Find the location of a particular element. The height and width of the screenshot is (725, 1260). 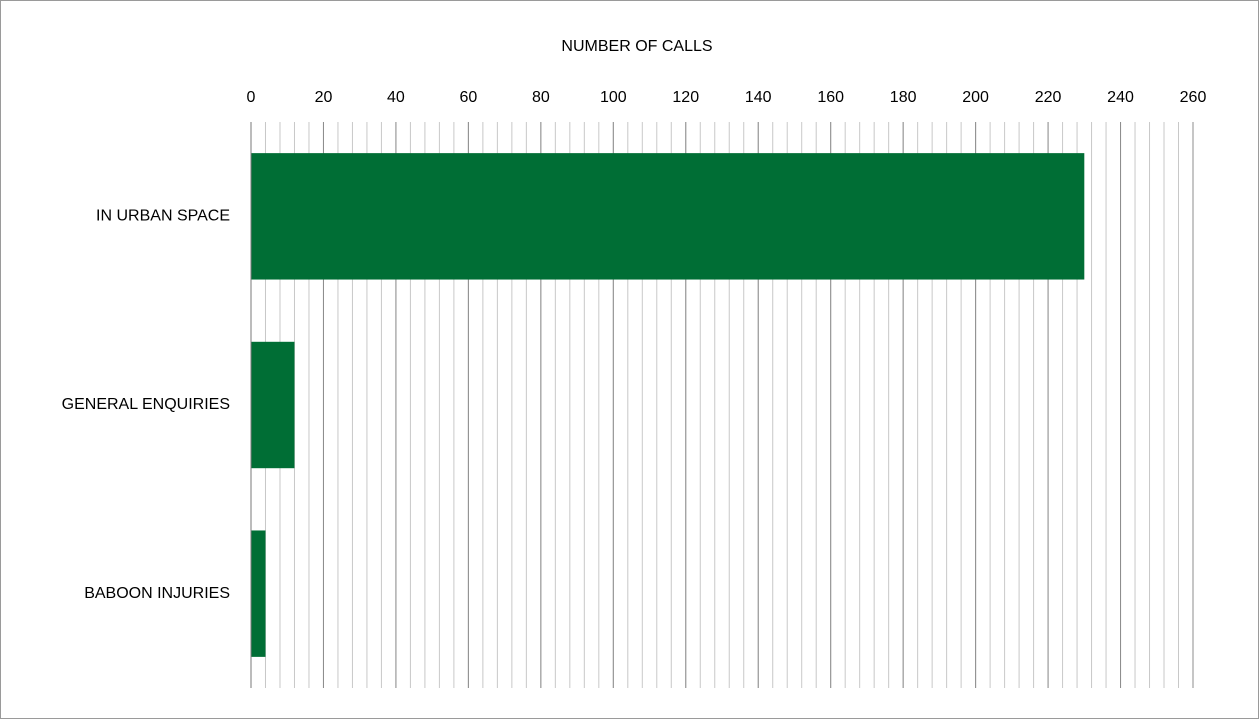

y-tick-label: BABOON INJURIES is located at coordinates (157, 593).